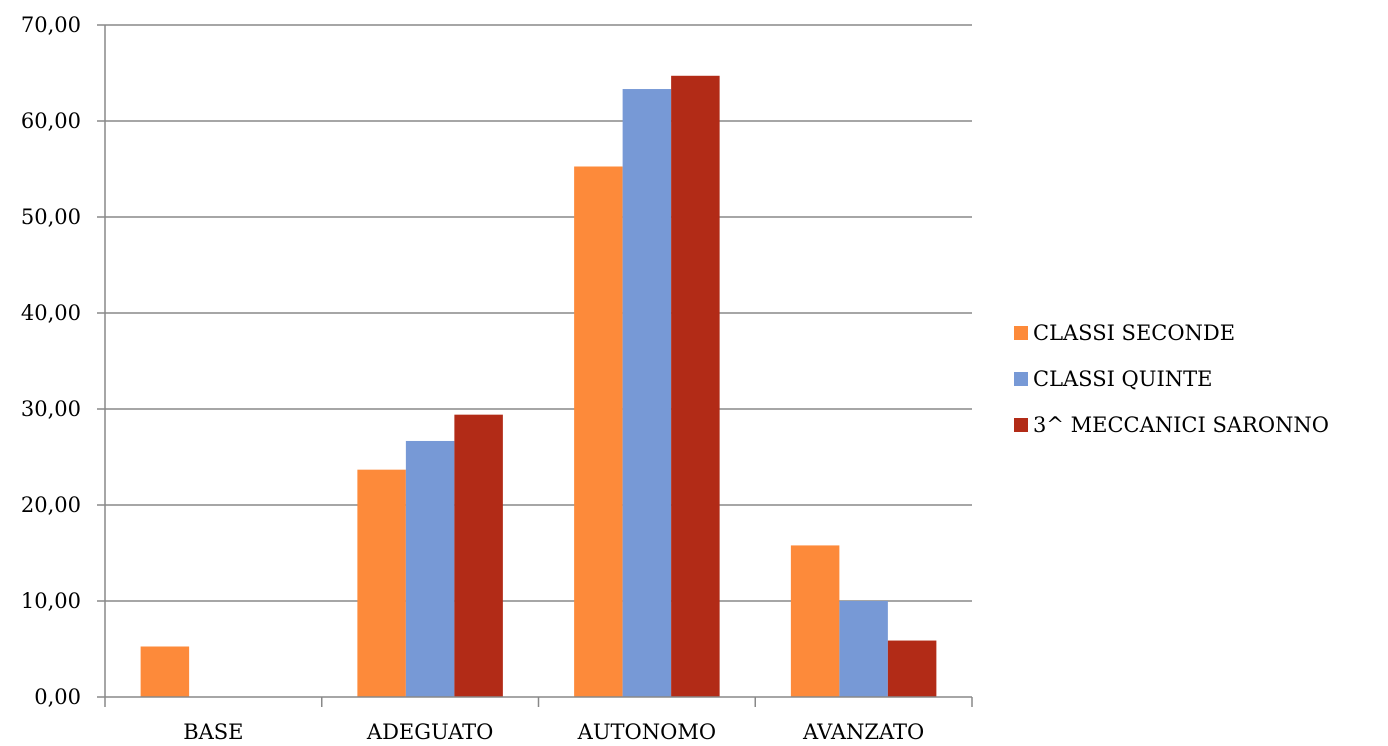  Describe the element at coordinates (646, 731) in the screenshot. I see `x-category-label: AUTONOMO` at that location.